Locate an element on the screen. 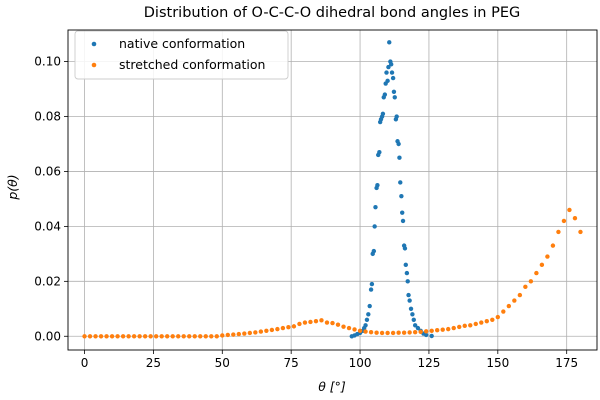 The width and height of the screenshot is (600, 400). x-tick-label: 0 is located at coordinates (85, 363).